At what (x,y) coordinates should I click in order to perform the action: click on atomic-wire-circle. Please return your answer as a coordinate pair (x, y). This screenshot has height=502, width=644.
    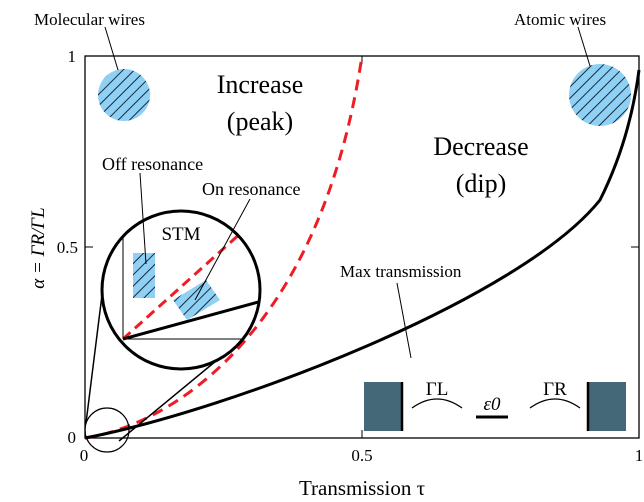
    Looking at the image, I should click on (600, 95).